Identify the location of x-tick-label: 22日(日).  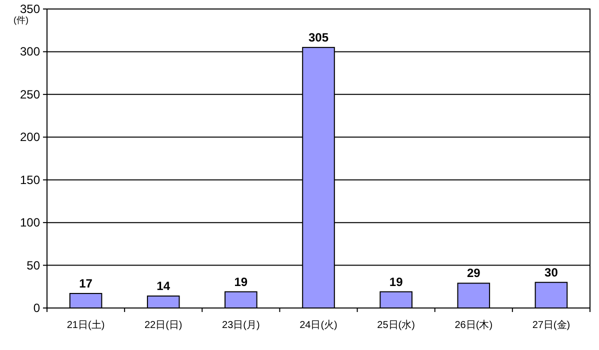
(163, 325).